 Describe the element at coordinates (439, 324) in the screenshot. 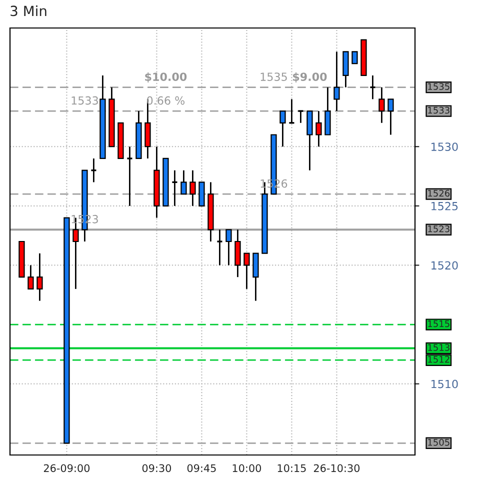

I see `ref-line-label: 1515` at that location.